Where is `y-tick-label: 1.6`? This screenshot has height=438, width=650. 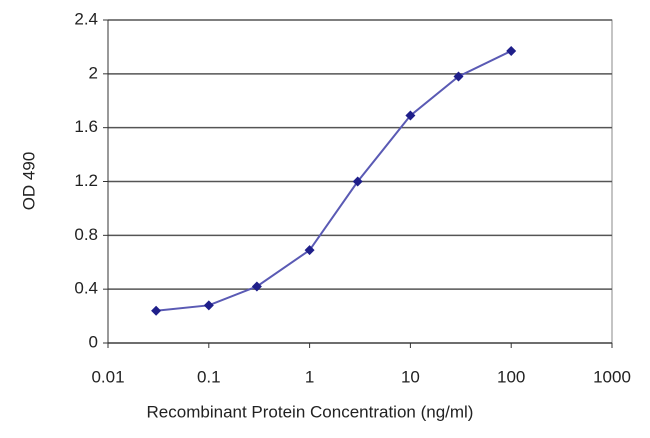 y-tick-label: 1.6 is located at coordinates (86, 126).